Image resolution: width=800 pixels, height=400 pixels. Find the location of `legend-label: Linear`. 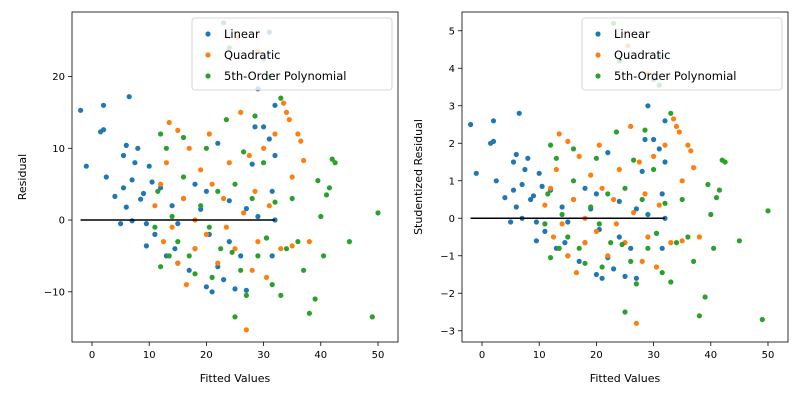

legend-label: Linear is located at coordinates (632, 34).